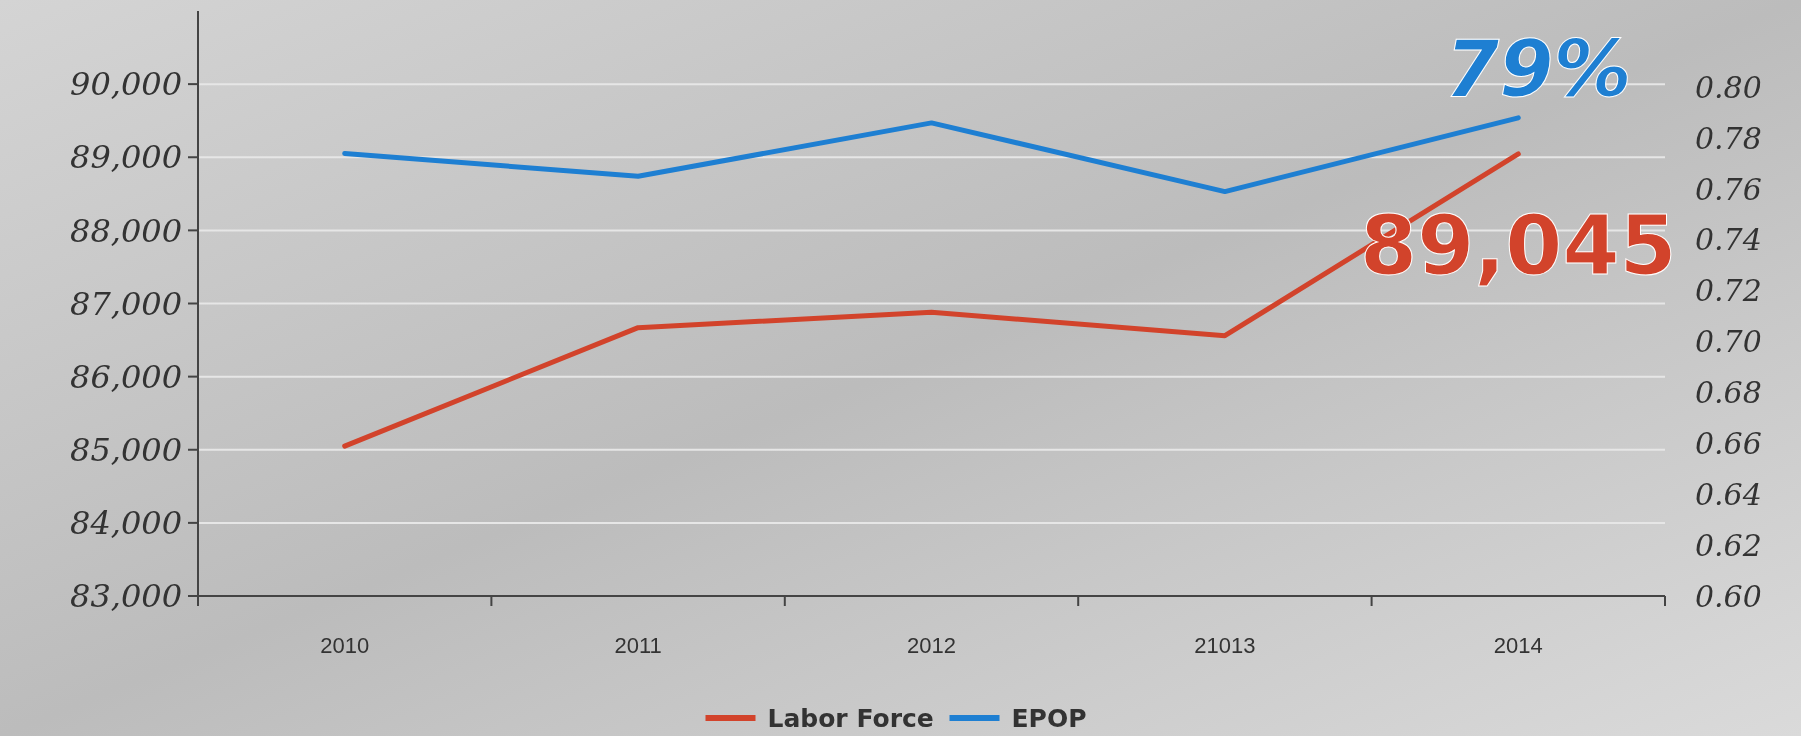 This screenshot has height=736, width=1801. What do you see at coordinates (1728, 545) in the screenshot?
I see `y2-tick-label: 0.62` at bounding box center [1728, 545].